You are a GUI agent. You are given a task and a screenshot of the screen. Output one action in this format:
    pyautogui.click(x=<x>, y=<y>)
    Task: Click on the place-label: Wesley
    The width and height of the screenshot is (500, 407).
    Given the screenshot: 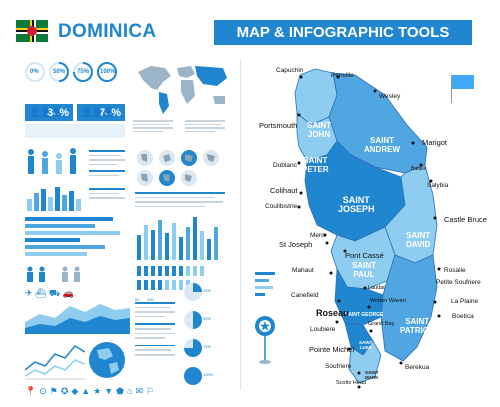 What is the action you would take?
    pyautogui.click(x=390, y=96)
    